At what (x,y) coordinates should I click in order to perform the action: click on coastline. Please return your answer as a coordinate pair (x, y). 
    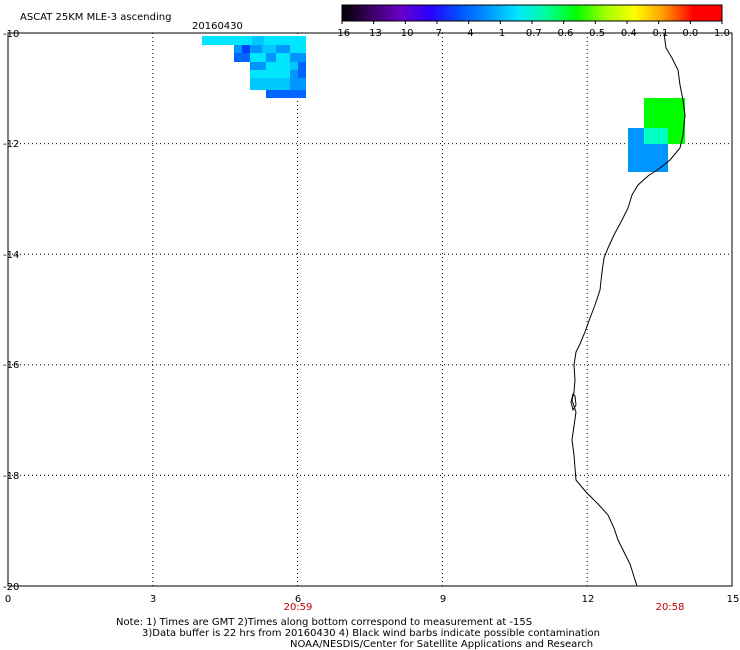
    Looking at the image, I should click on (628, 309).